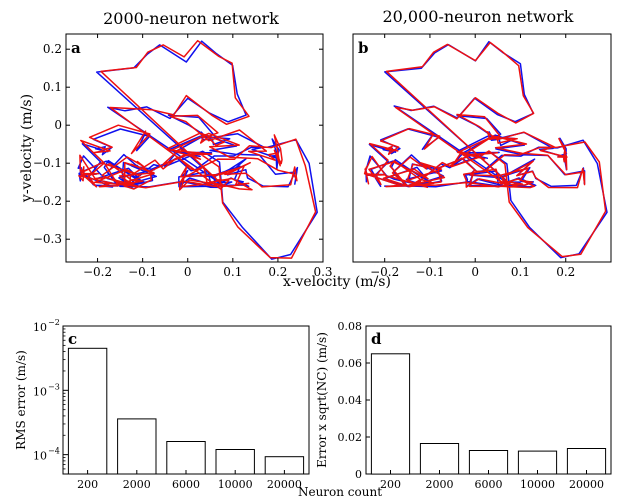 This screenshot has width=617, height=501. I want to click on y-tick-label: 0.06, so click(350, 363).